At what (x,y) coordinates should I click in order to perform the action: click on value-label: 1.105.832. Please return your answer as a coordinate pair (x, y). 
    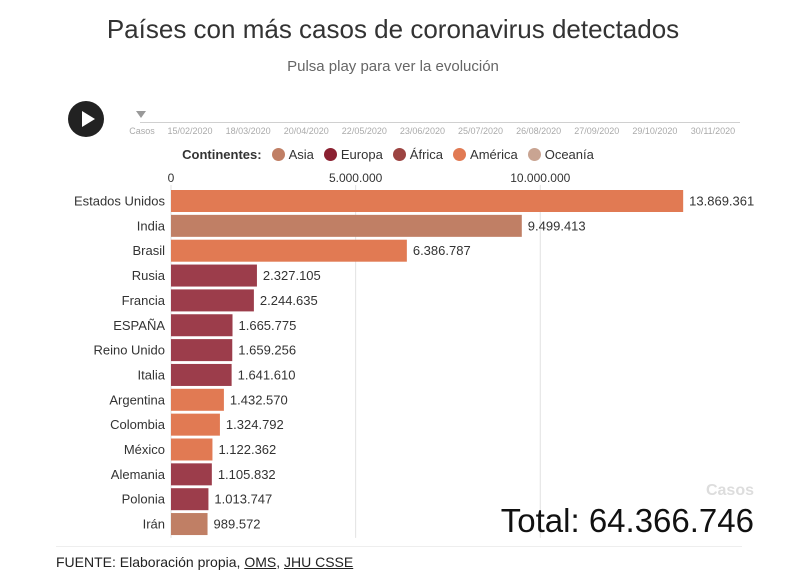
    Looking at the image, I should click on (247, 474).